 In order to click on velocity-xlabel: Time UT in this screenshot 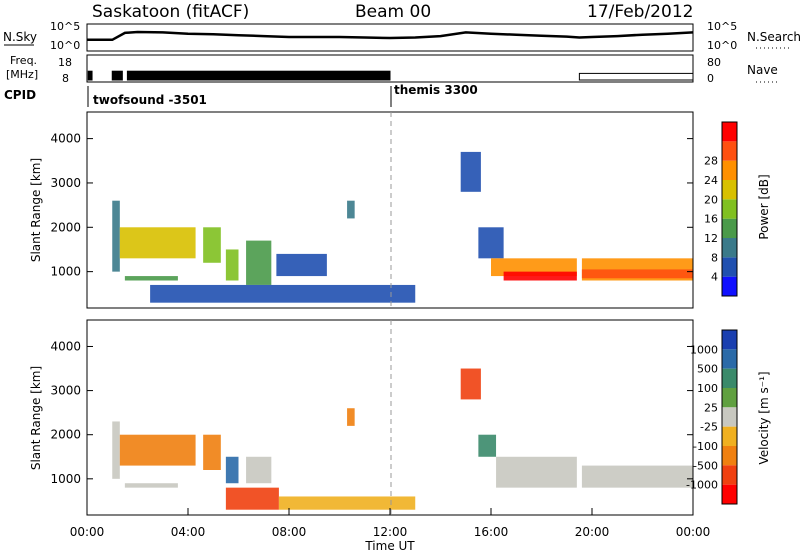, I will do `click(389, 546)`.